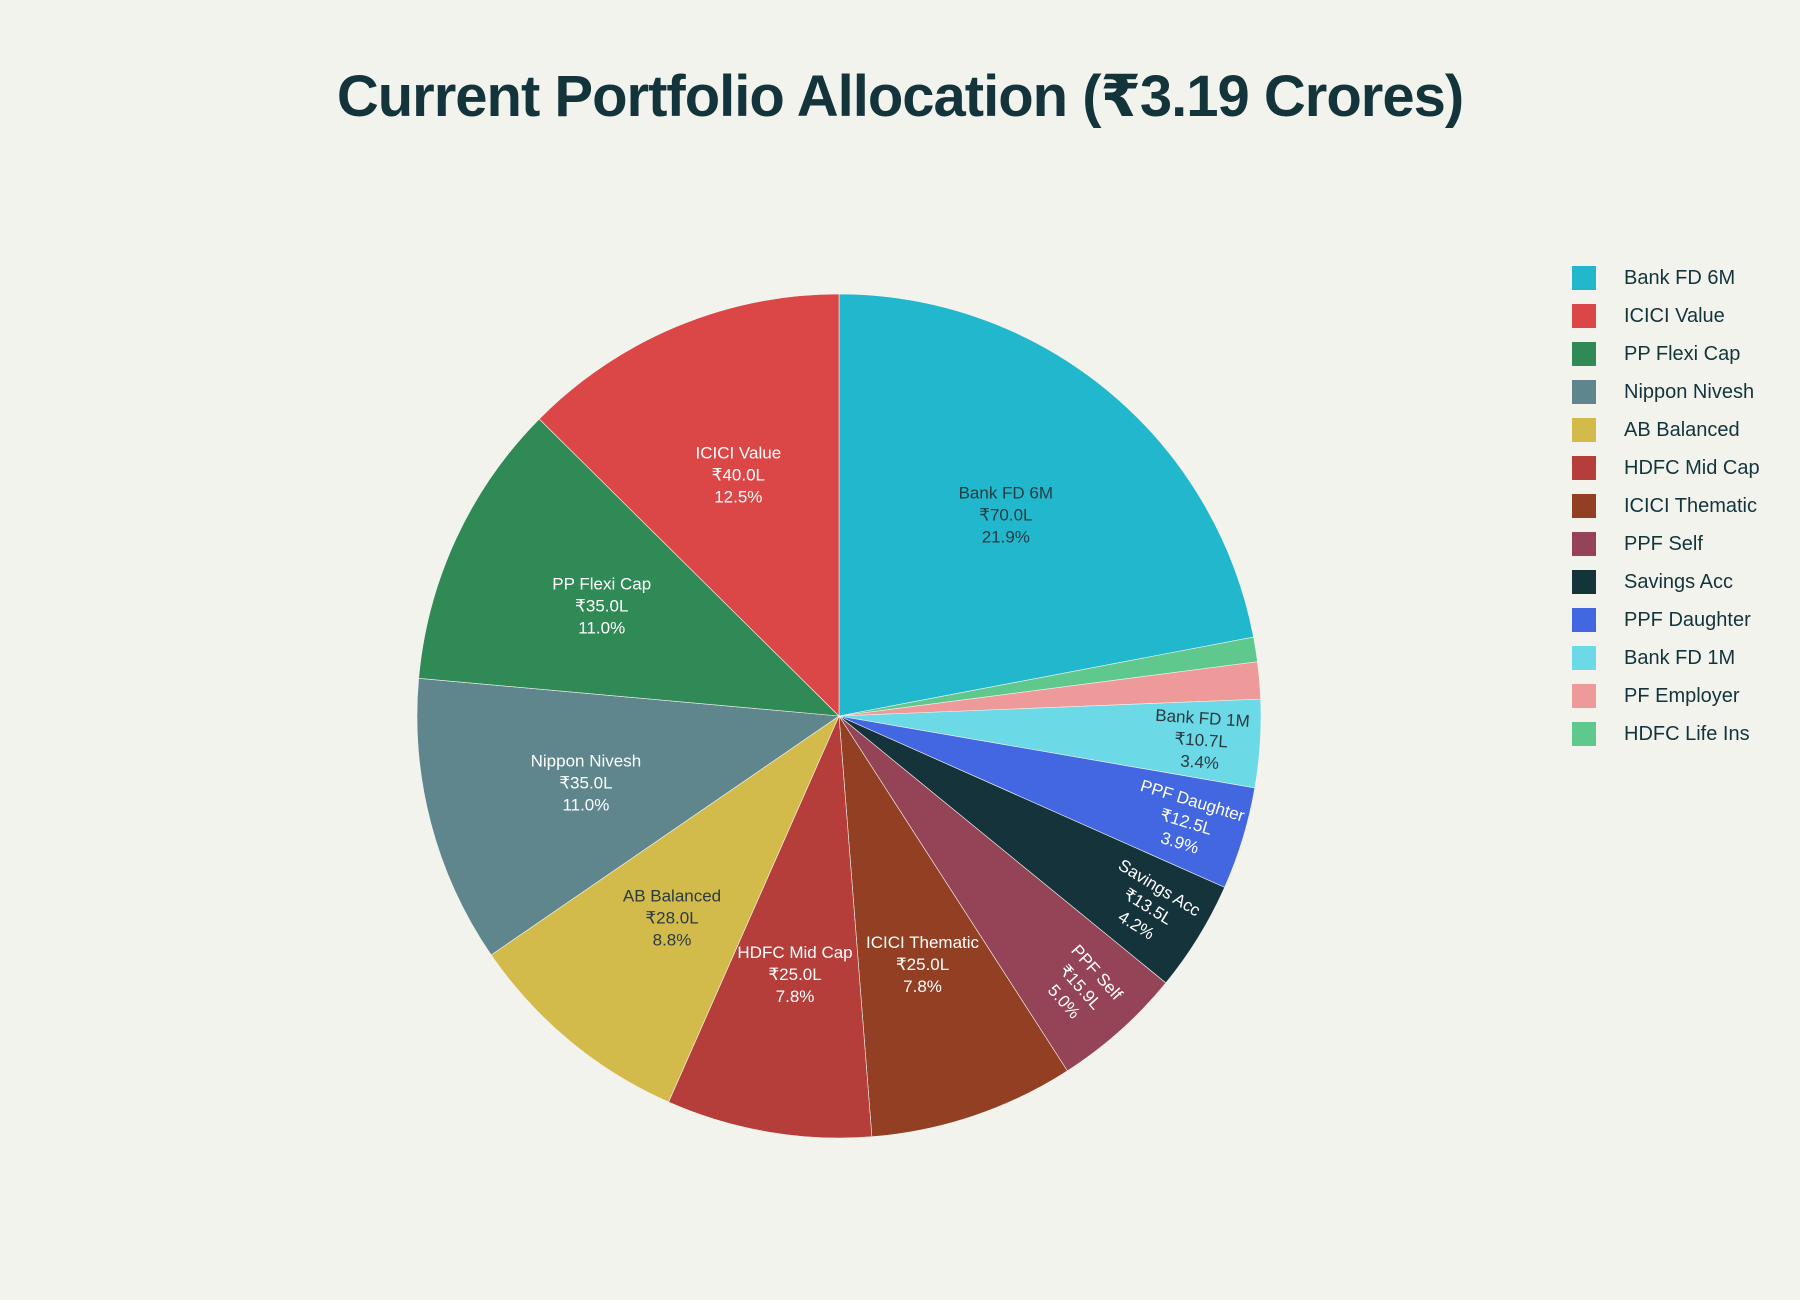 This screenshot has width=1800, height=1300. What do you see at coordinates (672, 895) in the screenshot?
I see `slice-name: AB Balanced` at bounding box center [672, 895].